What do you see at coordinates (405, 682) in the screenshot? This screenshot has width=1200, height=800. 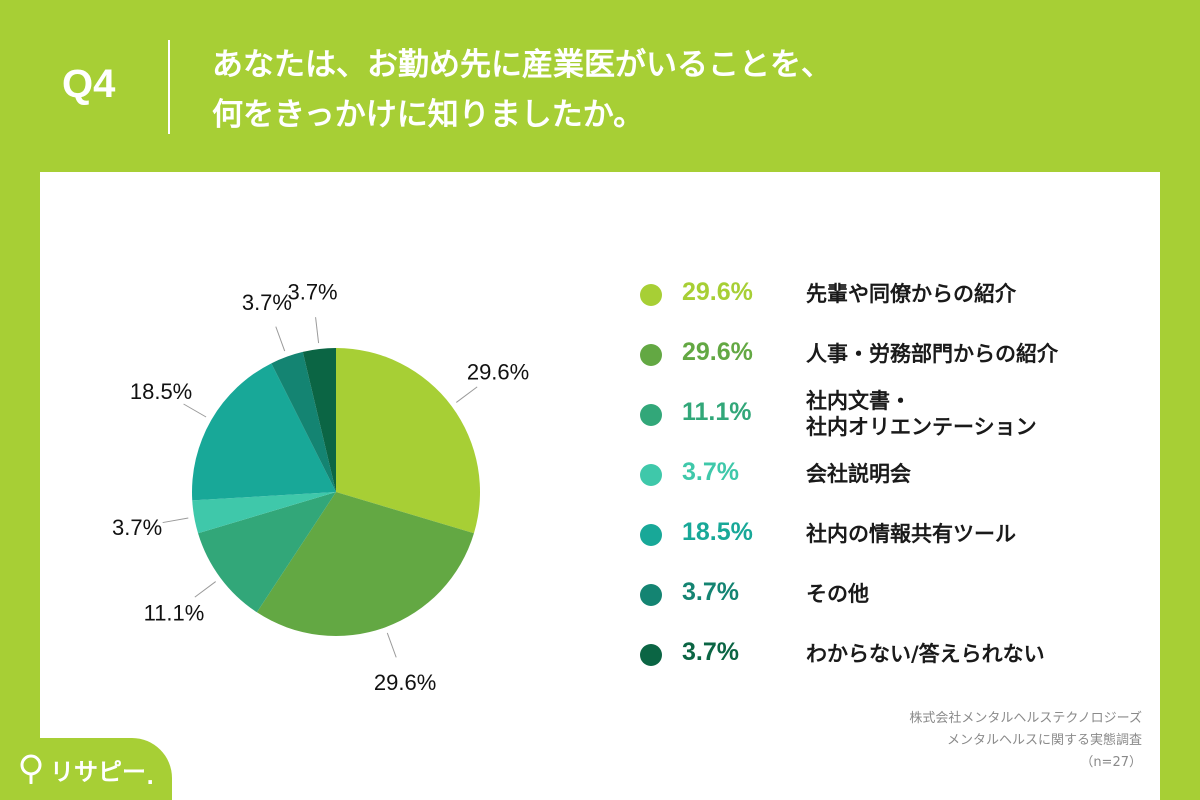 I see `data-label-2: 29.6%` at bounding box center [405, 682].